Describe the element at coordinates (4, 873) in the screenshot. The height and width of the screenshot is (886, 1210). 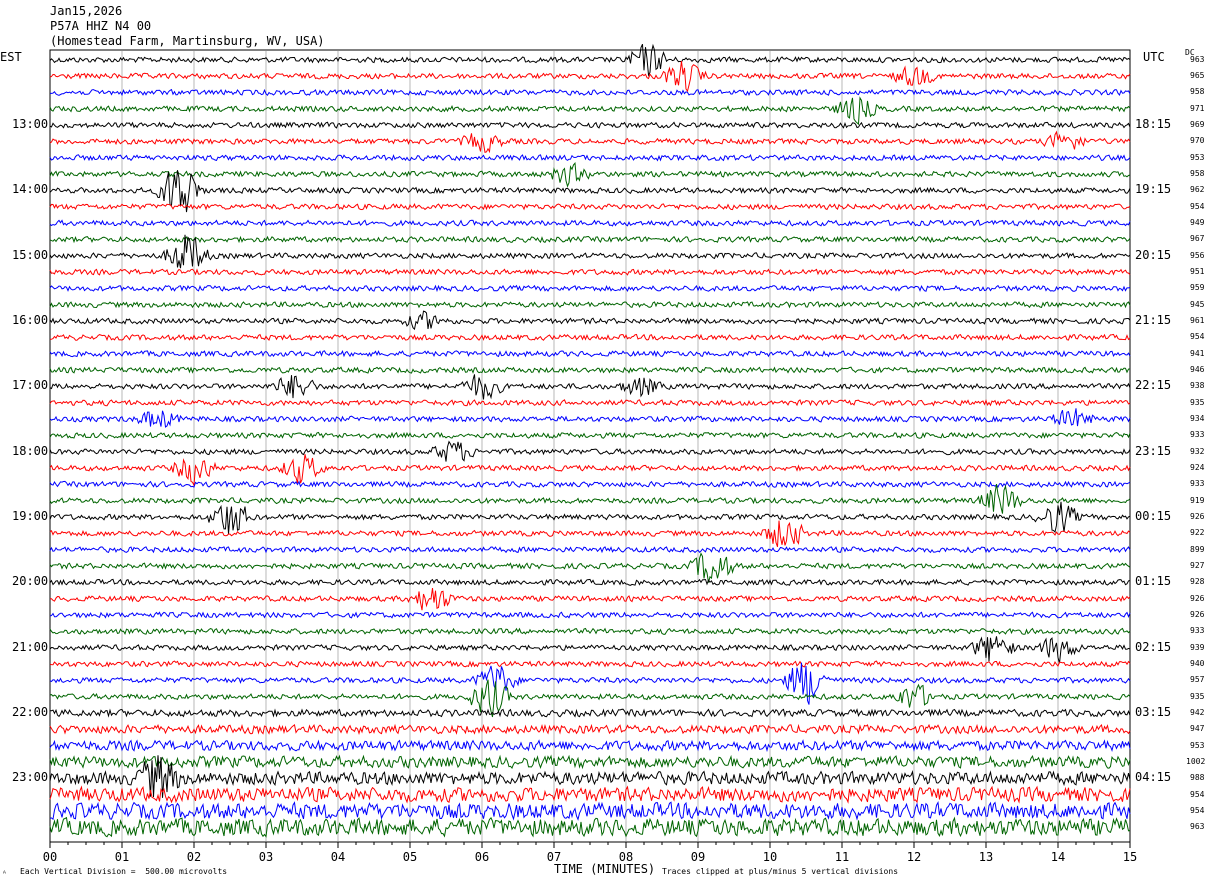
I see `scale-icon: ᴬ` at that location.